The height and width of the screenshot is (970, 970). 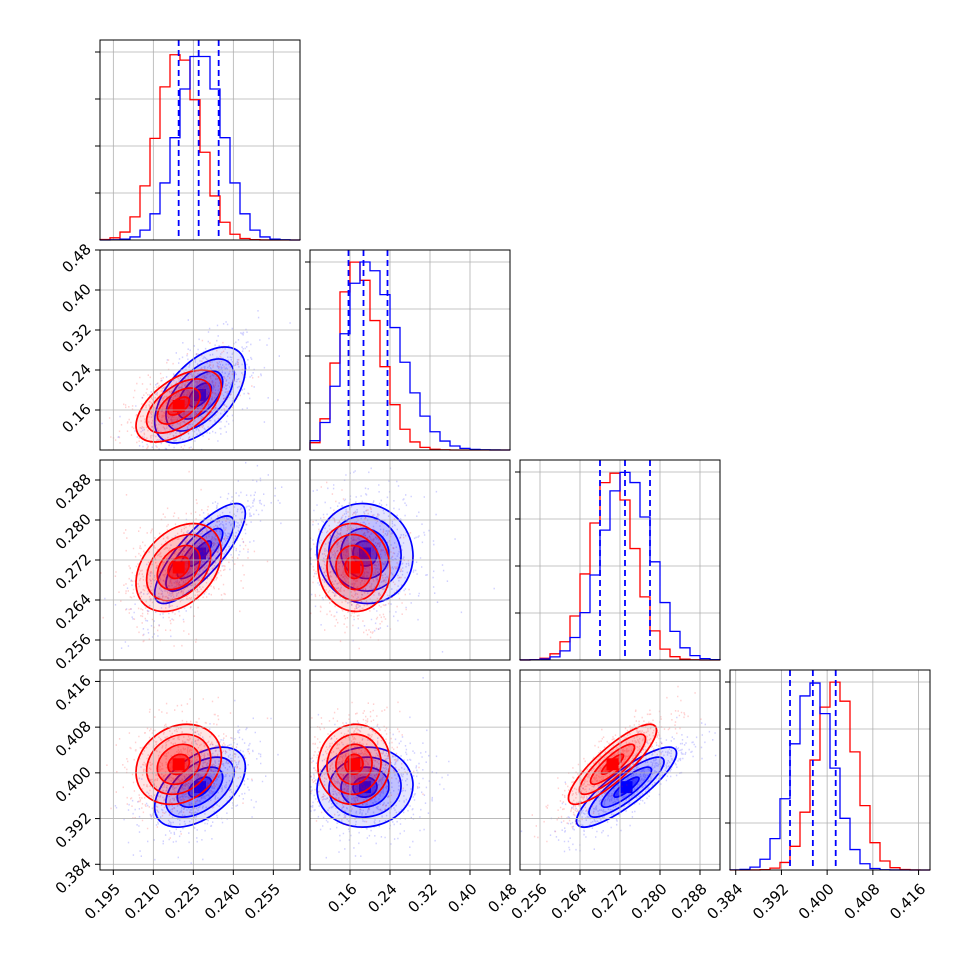 What do you see at coordinates (73, 531) in the screenshot?
I see `y-tick-label: 0.280` at bounding box center [73, 531].